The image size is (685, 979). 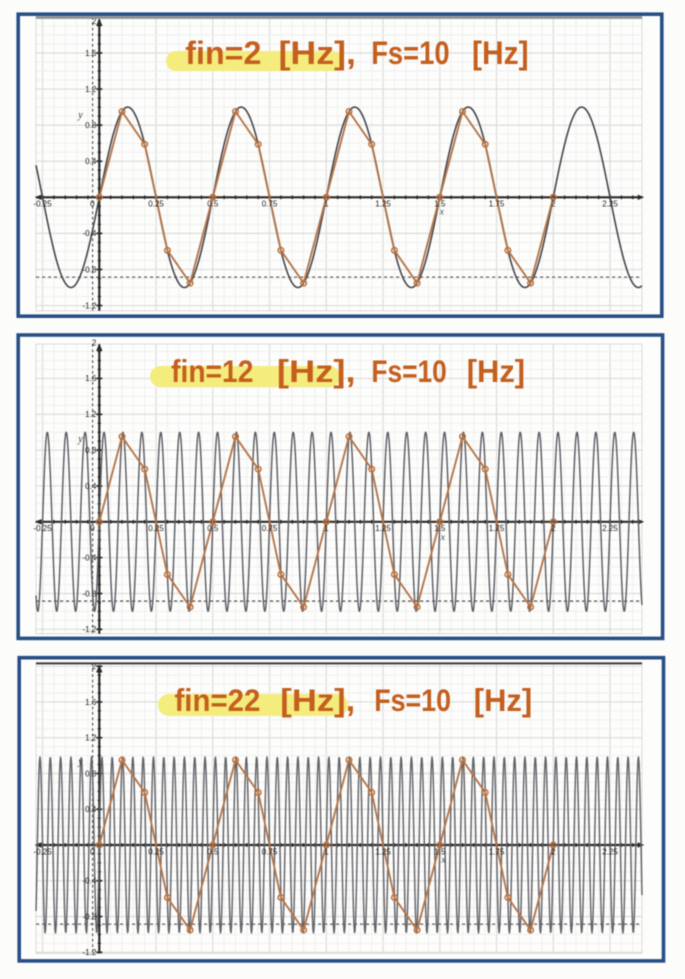 What do you see at coordinates (212, 371) in the screenshot?
I see `svg-text: fin=12` at bounding box center [212, 371].